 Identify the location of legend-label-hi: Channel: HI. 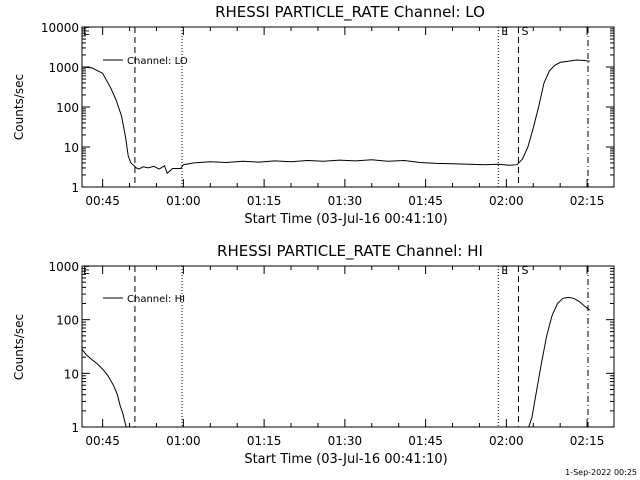
(156, 299).